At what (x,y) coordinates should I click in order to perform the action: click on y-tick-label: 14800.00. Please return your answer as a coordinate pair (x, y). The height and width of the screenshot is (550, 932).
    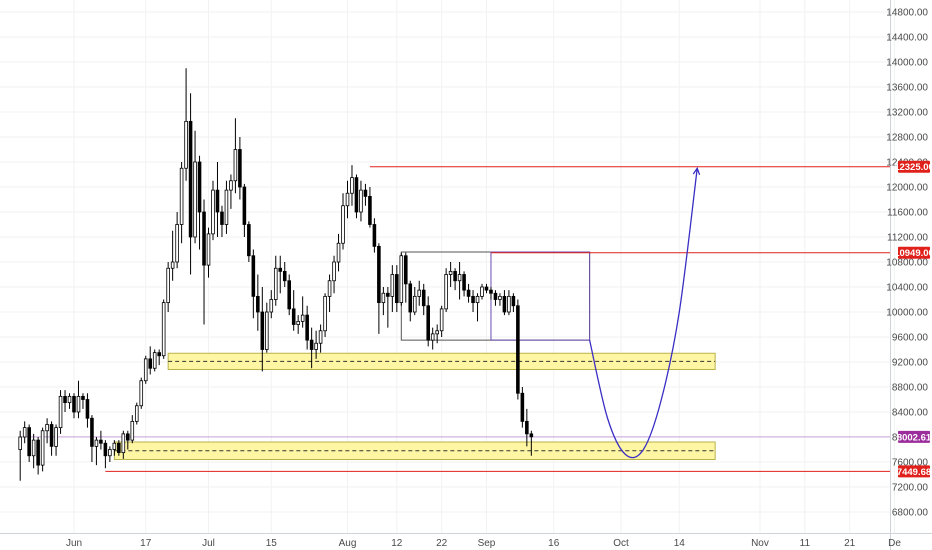
    Looking at the image, I should click on (907, 13).